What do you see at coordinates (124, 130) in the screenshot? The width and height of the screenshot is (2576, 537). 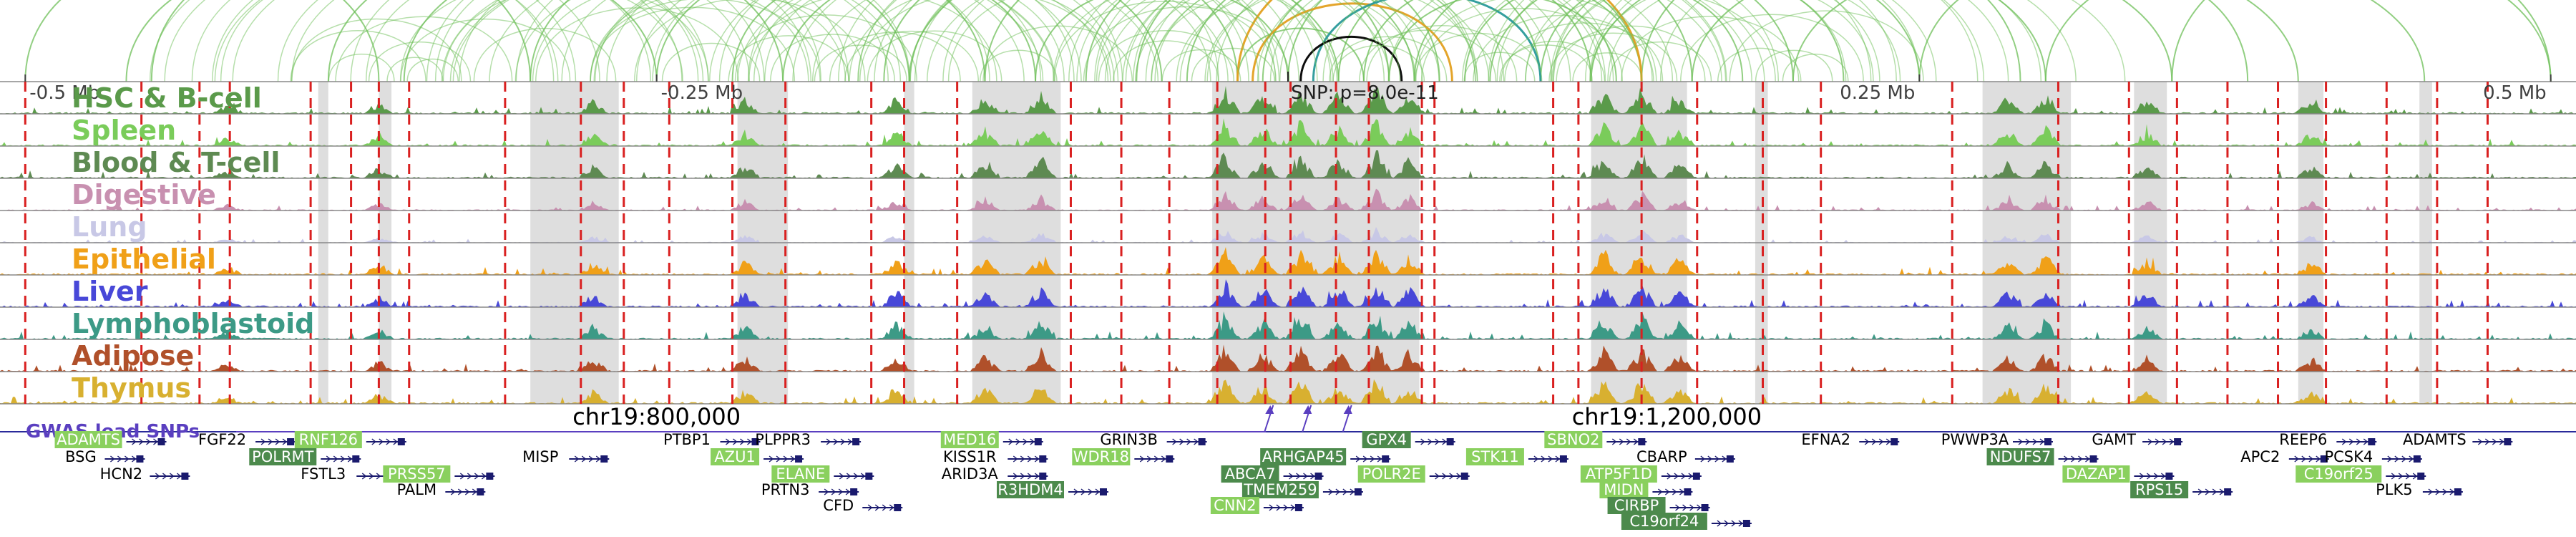 I see `track-label-1: Spleen` at bounding box center [124, 130].